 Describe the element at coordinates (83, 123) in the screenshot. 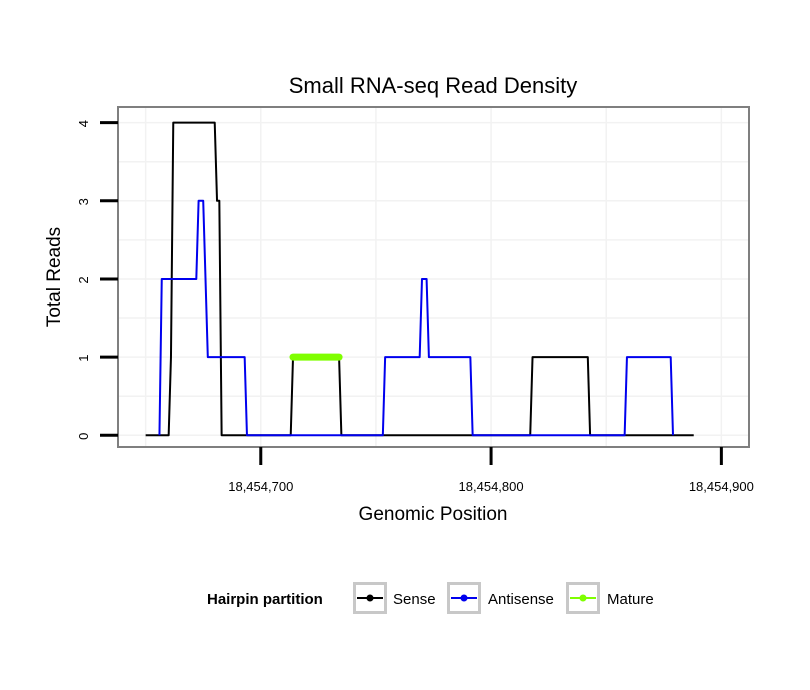

I see `y-tick-label: 4` at that location.